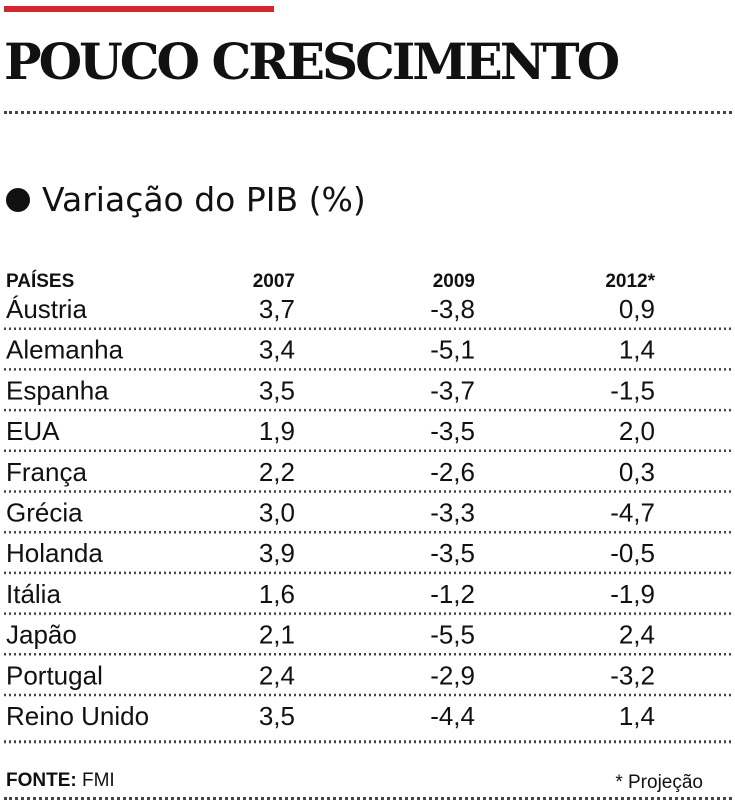 Image resolution: width=735 pixels, height=803 pixels. What do you see at coordinates (632, 594) in the screenshot?
I see `value-cell: -1,9` at bounding box center [632, 594].